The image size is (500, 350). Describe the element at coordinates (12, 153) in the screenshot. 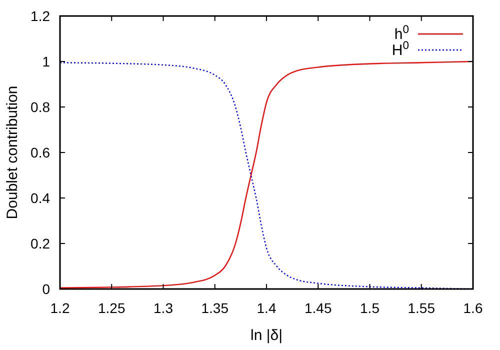

I see `y-axis-title: Doublet contribution` at that location.